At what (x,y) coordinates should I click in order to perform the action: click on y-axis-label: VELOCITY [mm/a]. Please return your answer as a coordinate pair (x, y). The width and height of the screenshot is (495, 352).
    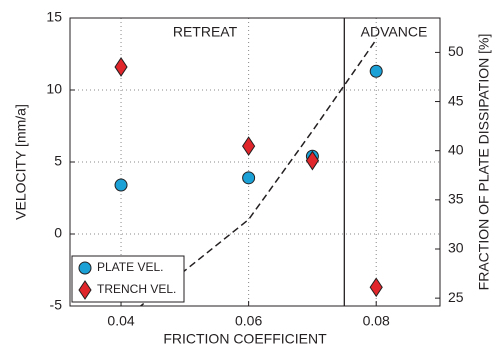
    Looking at the image, I should click on (21, 162).